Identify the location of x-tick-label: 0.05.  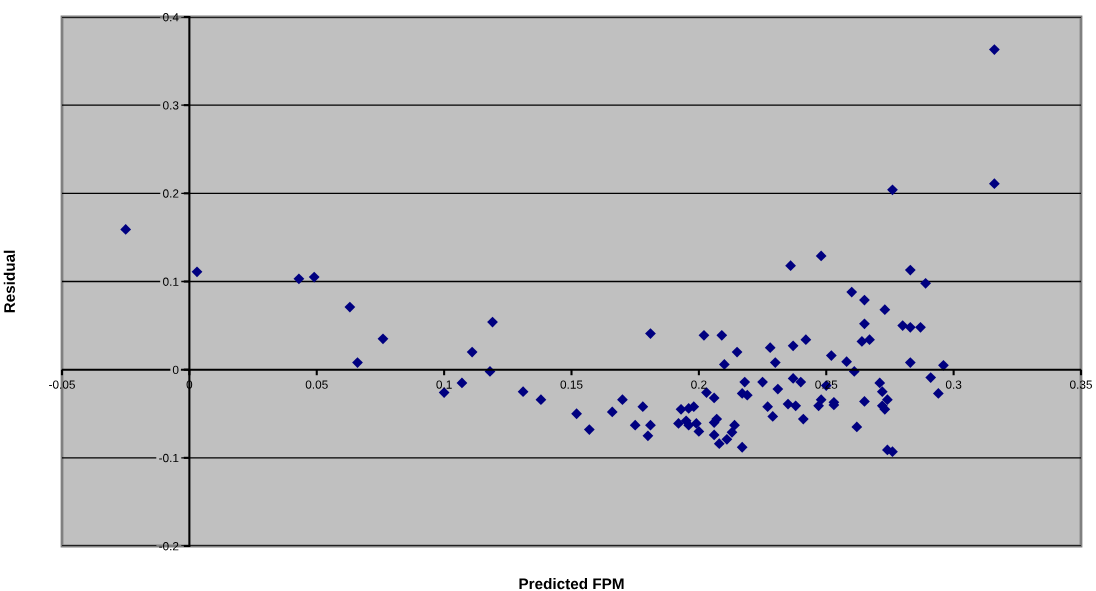
(316, 384).